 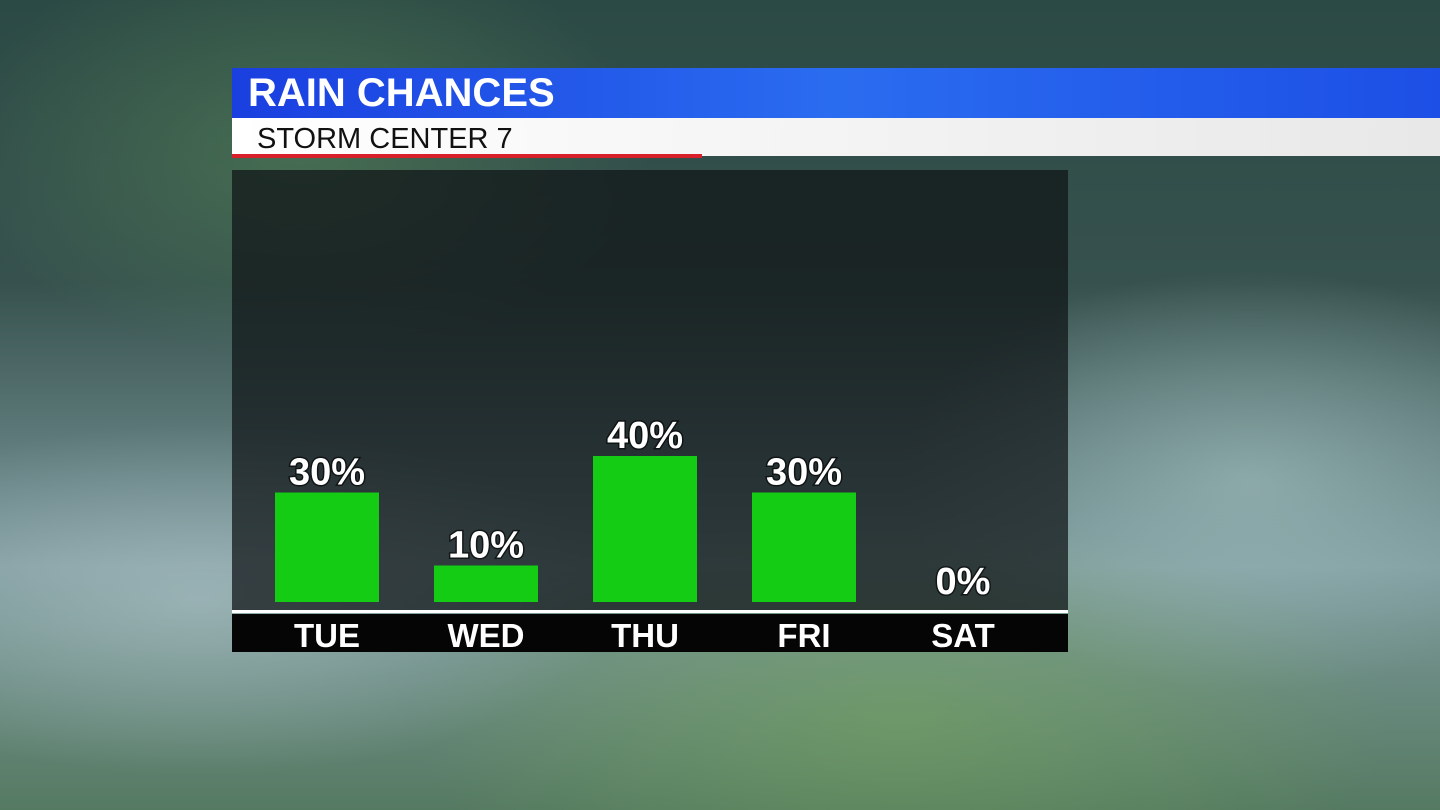 What do you see at coordinates (486, 635) in the screenshot?
I see `x-tick-label: WED` at bounding box center [486, 635].